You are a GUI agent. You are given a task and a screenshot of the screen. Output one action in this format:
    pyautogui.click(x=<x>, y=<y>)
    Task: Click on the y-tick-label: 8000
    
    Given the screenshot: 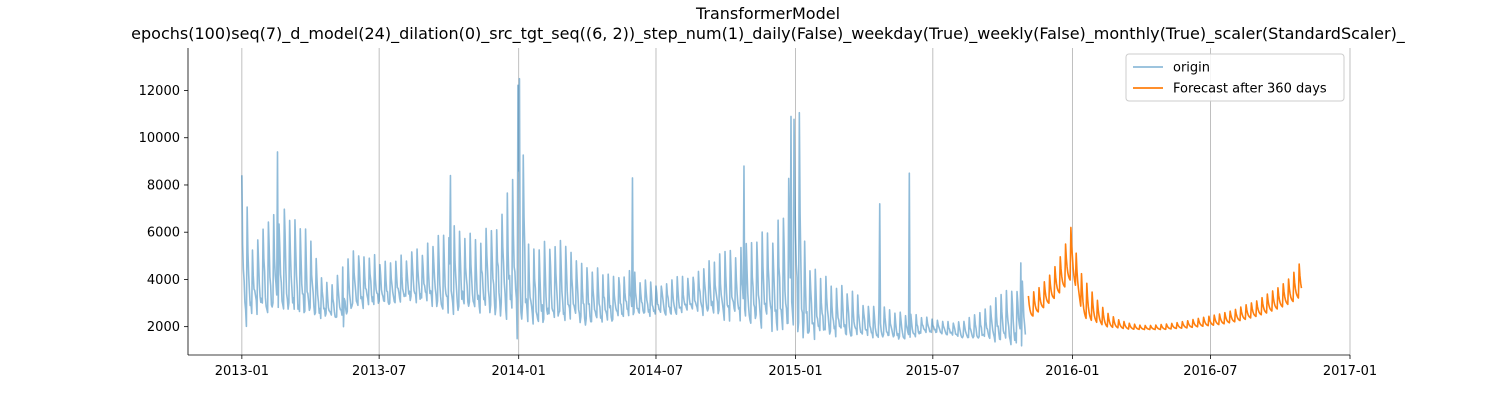 What is the action you would take?
    pyautogui.click(x=163, y=185)
    